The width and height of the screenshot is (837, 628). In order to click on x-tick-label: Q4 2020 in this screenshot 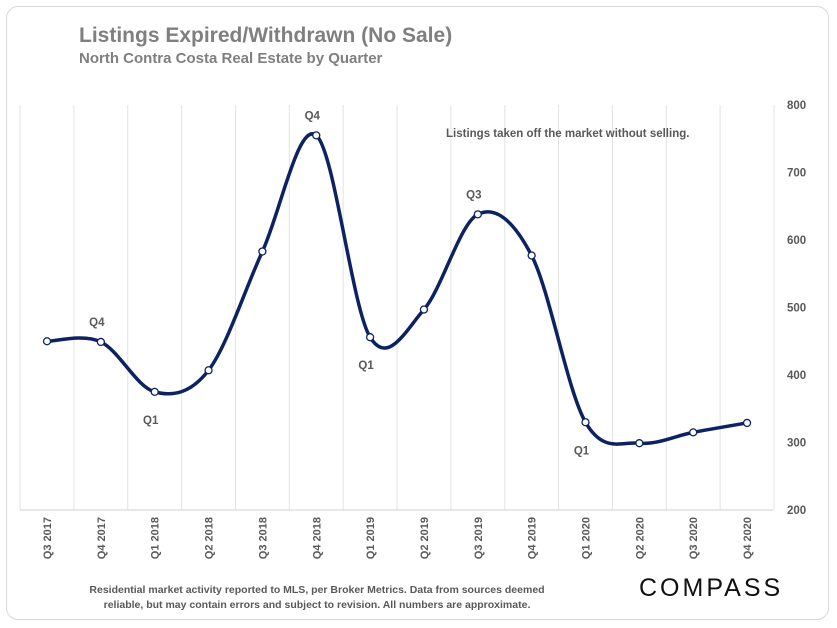, I will do `click(748, 538)`.